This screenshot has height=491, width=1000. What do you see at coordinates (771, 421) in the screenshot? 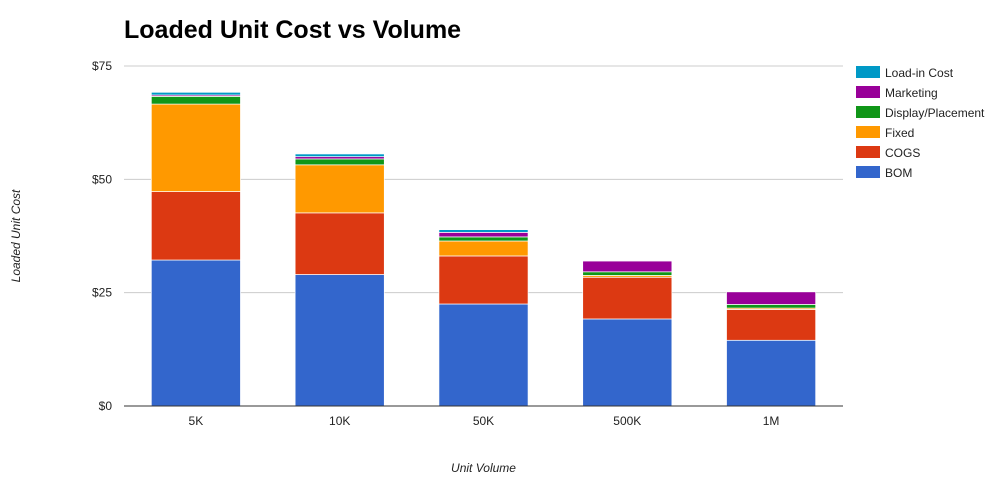
I see `x-tick-label: 1M` at bounding box center [771, 421].